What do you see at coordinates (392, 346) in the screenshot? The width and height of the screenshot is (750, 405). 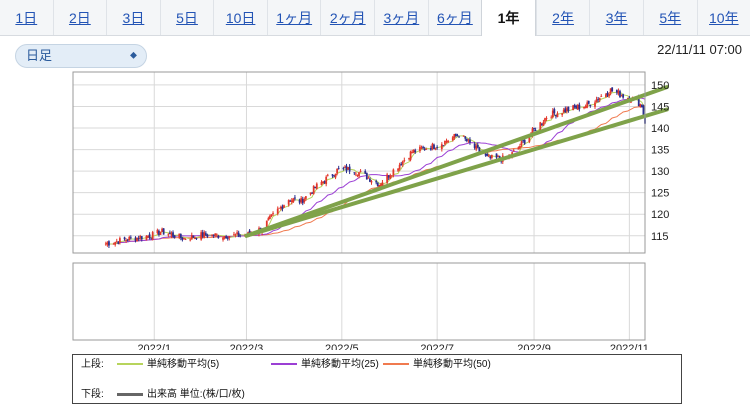 I see `x-axis-labels: 2022/1 2022/3 2022/5 2022/7 2022/9 2022/11` at bounding box center [392, 346].